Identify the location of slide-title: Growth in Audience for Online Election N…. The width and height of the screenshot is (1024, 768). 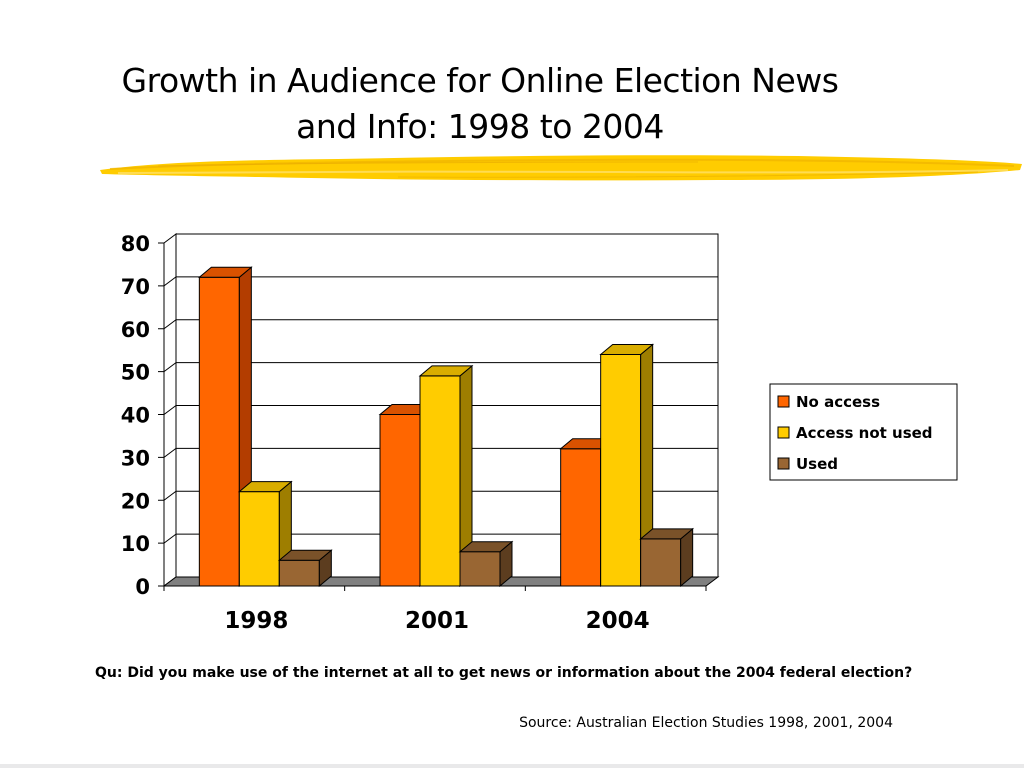
(480, 104).